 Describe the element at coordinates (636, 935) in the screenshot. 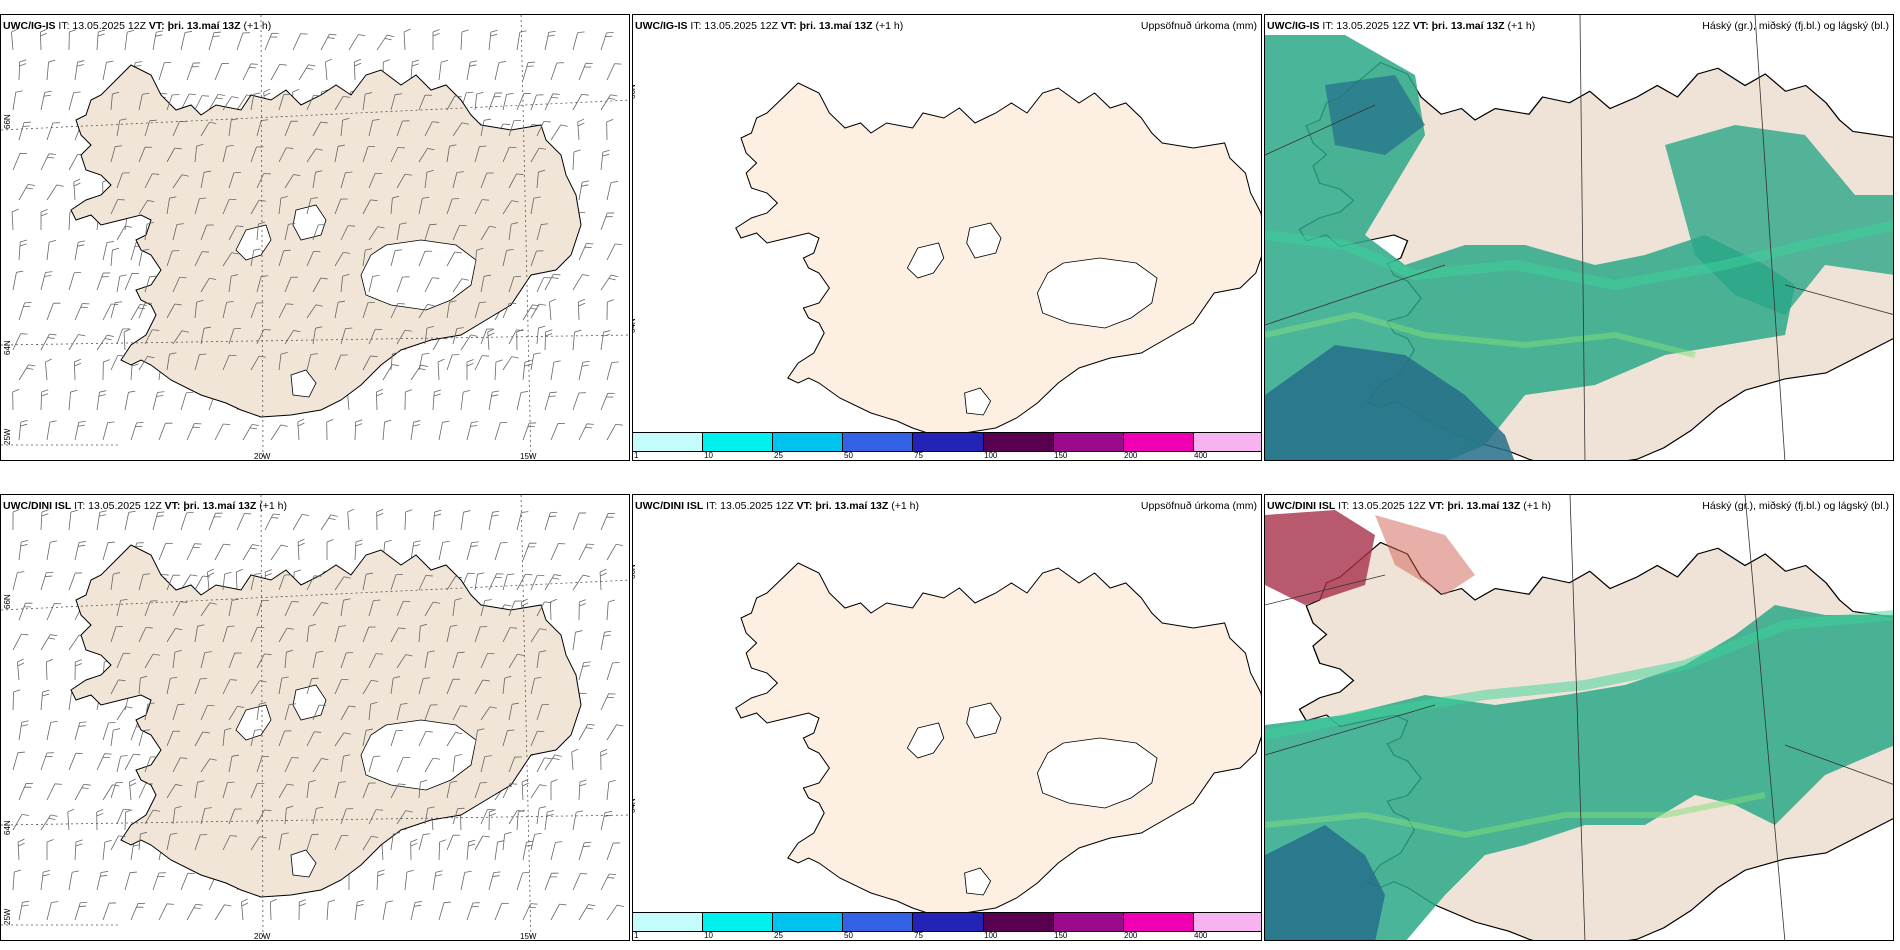

I see `colorbar-tick-label: 1` at that location.